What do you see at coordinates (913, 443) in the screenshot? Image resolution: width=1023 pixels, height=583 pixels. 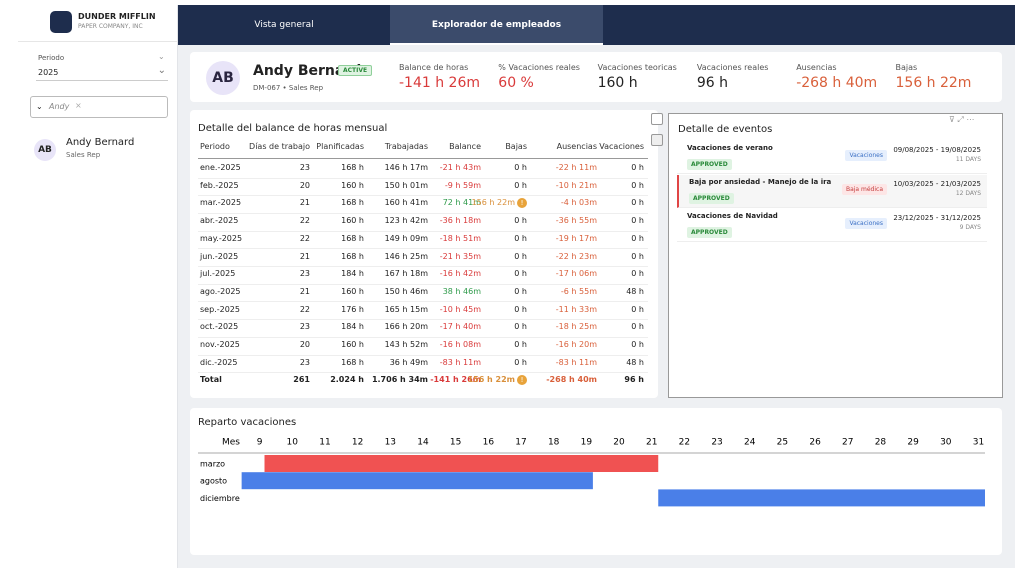 I see `x-tick-label: 29` at bounding box center [913, 443].